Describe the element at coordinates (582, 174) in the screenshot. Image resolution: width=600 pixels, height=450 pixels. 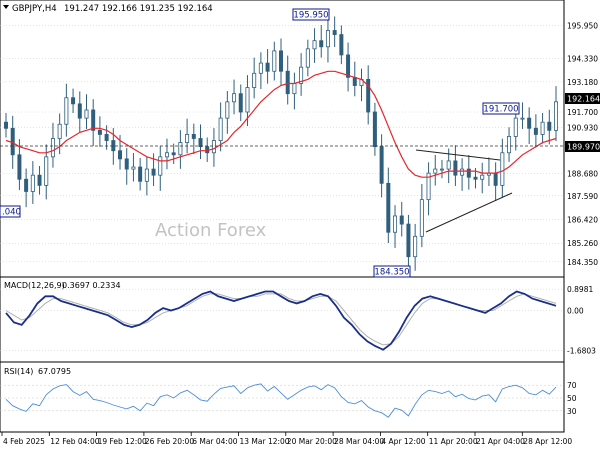
I see `price-tick-label: 188.680` at that location.